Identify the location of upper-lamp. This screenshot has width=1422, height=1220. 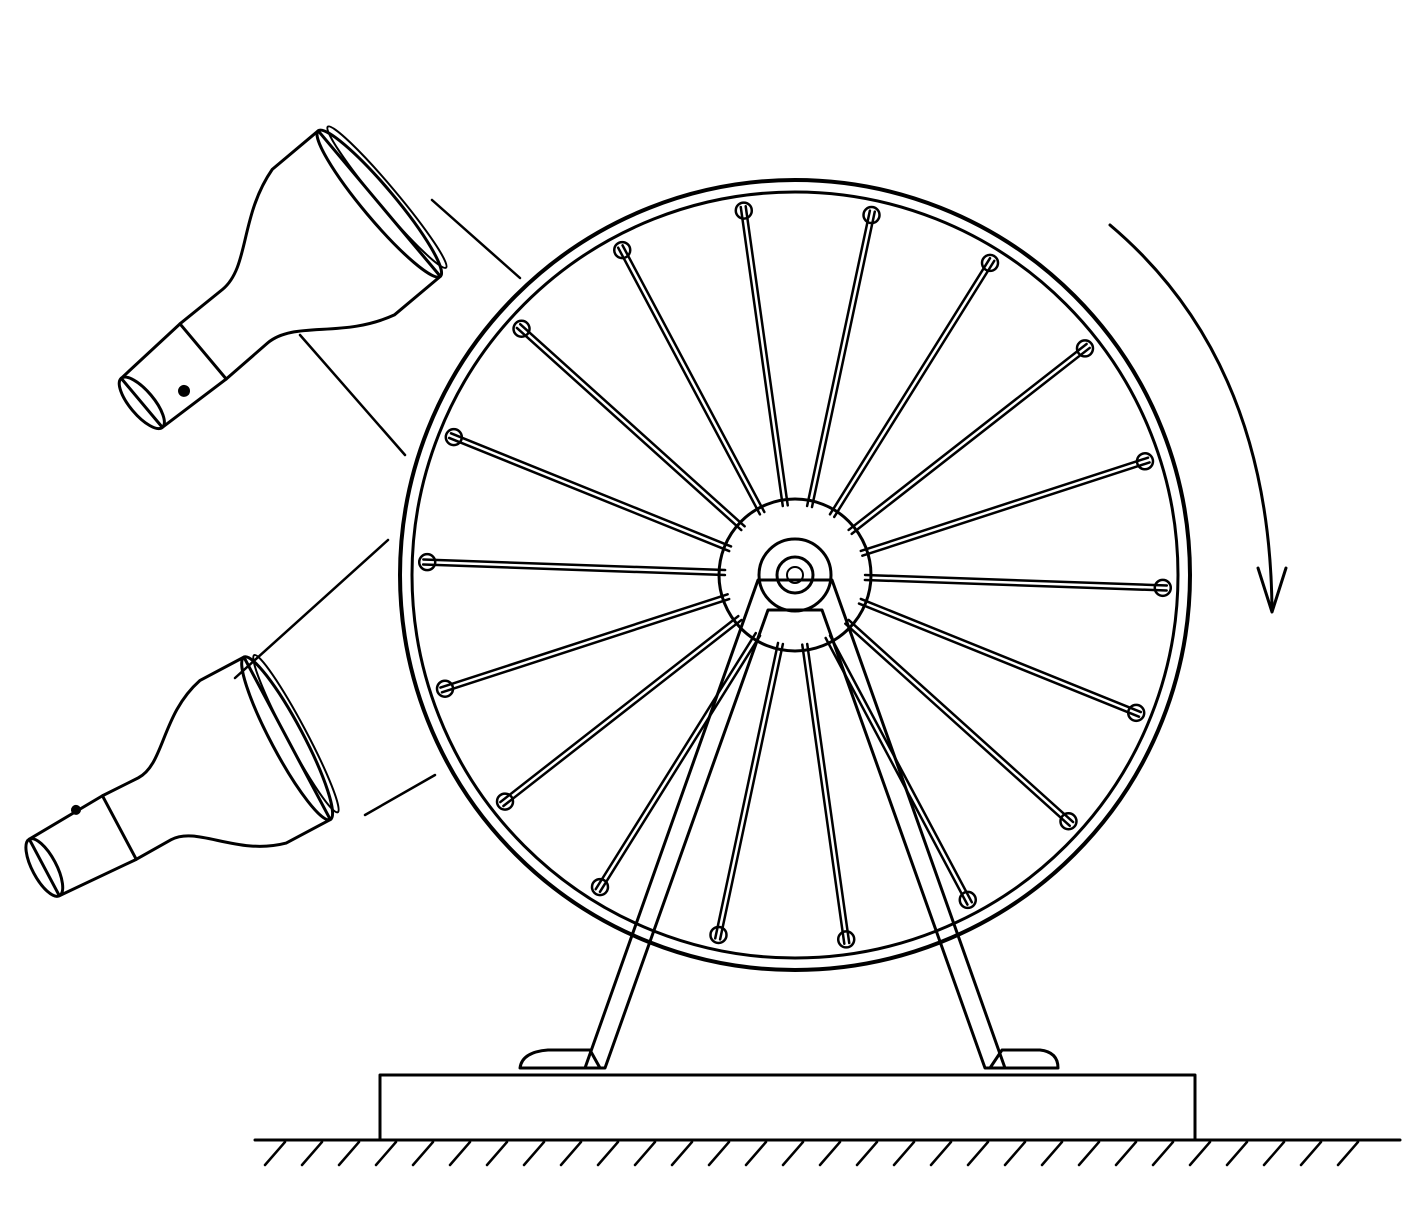
(282, 278).